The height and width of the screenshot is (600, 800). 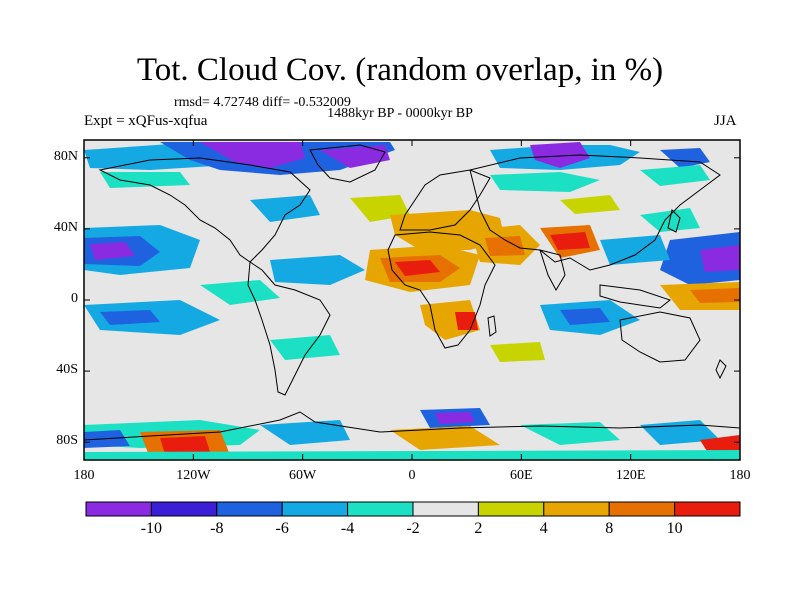 What do you see at coordinates (445, 200) in the screenshot?
I see `coastline-europe` at bounding box center [445, 200].